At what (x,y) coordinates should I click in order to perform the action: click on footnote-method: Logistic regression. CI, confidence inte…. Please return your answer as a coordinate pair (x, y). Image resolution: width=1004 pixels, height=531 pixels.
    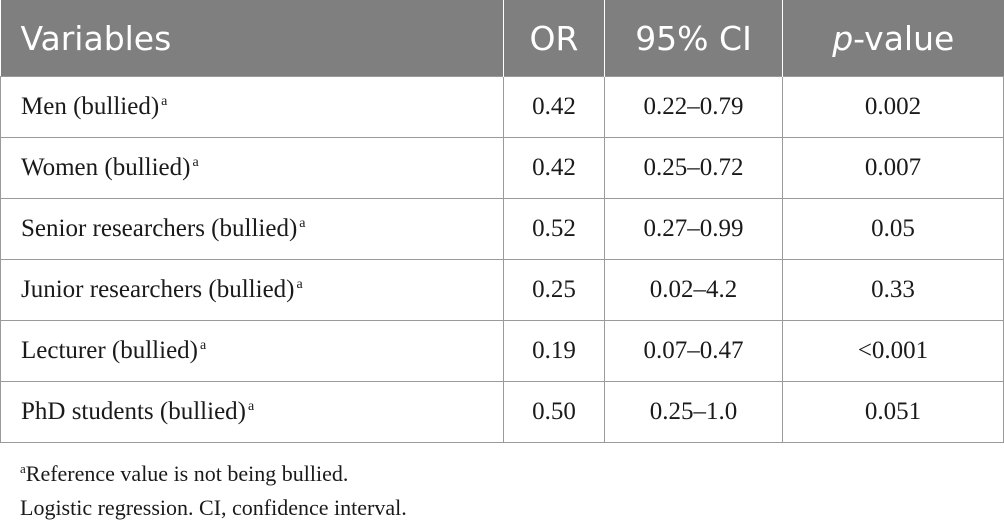
    Looking at the image, I should click on (213, 507).